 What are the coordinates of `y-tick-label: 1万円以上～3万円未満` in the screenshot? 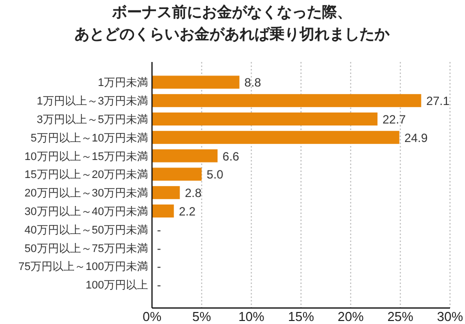 It's located at (92, 101).